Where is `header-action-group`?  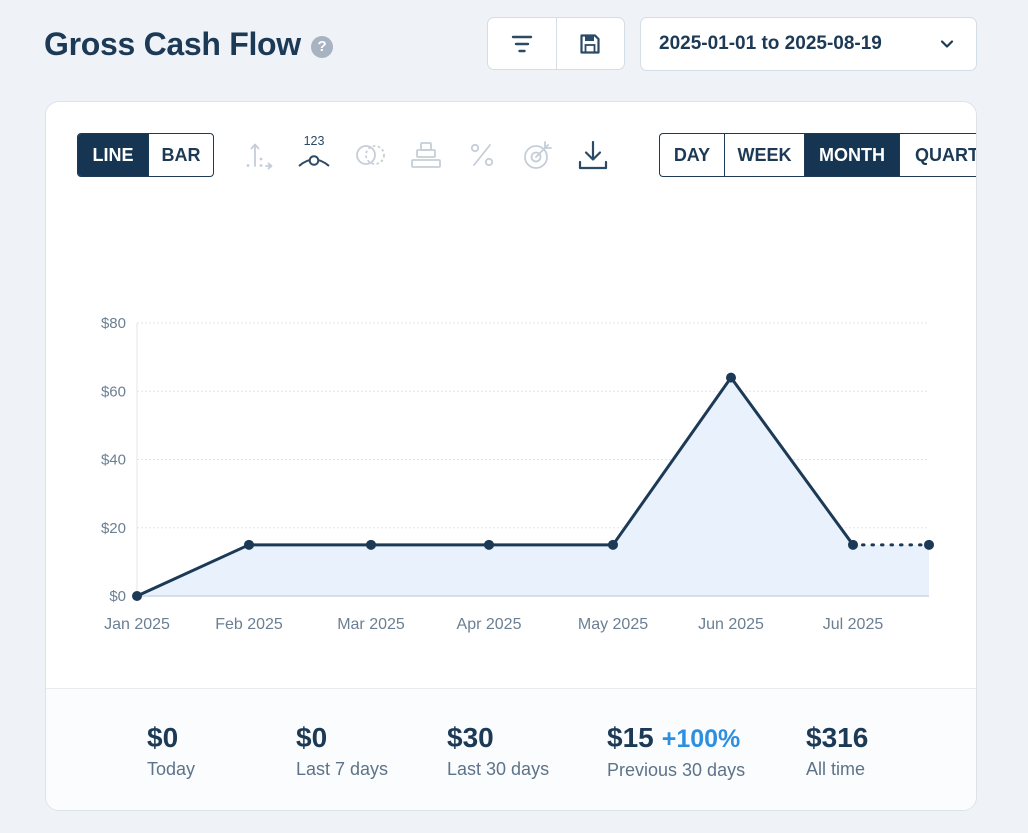
header-action-group is located at coordinates (556, 43).